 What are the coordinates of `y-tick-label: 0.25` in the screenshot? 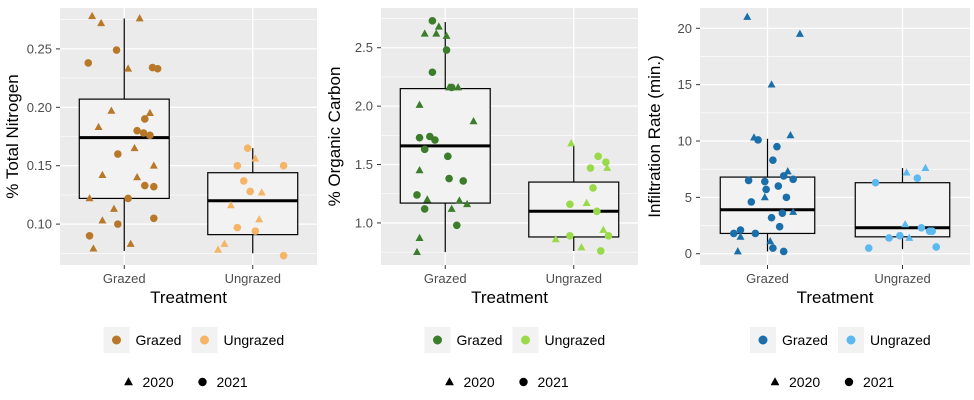 It's located at (39, 48).